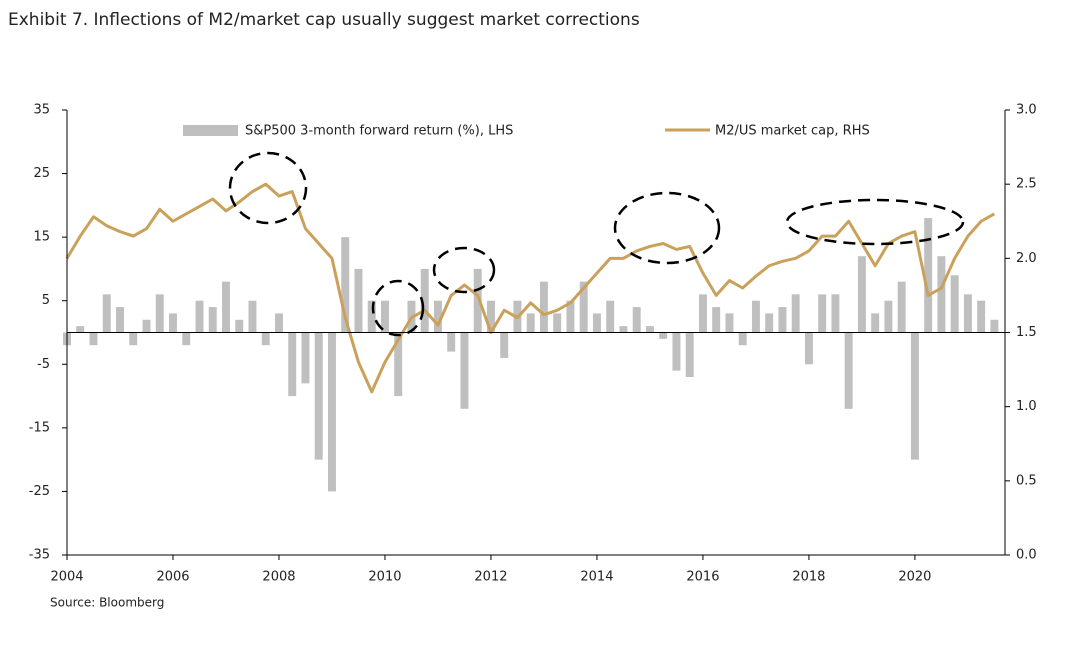  Describe the element at coordinates (43, 364) in the screenshot. I see `y-tick-label: -5` at that location.